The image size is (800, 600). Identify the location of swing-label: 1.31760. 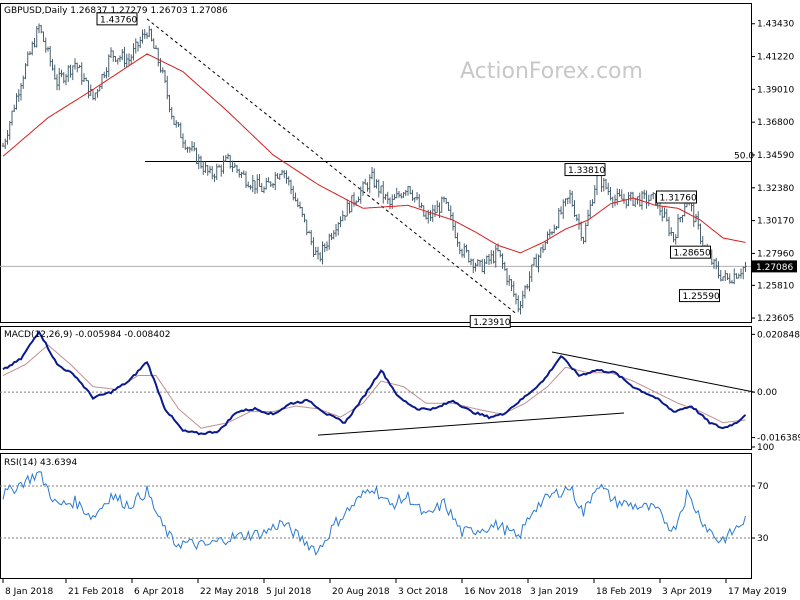
(676, 197).